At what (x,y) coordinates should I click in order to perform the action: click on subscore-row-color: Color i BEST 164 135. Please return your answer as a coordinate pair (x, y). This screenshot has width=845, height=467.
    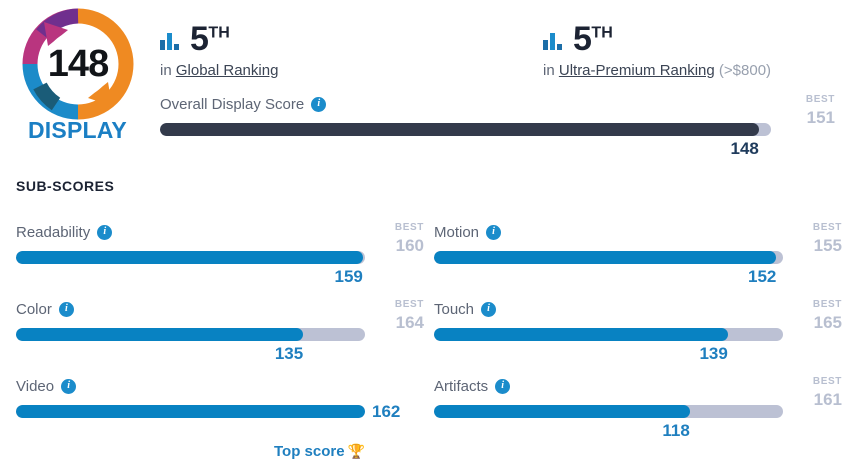
    Looking at the image, I should click on (225, 337).